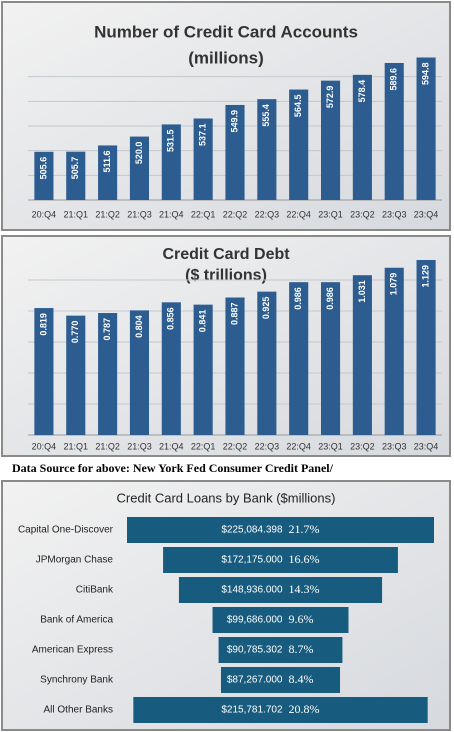 The width and height of the screenshot is (454, 732). What do you see at coordinates (75, 168) in the screenshot?
I see `value-label: 505.7` at bounding box center [75, 168].